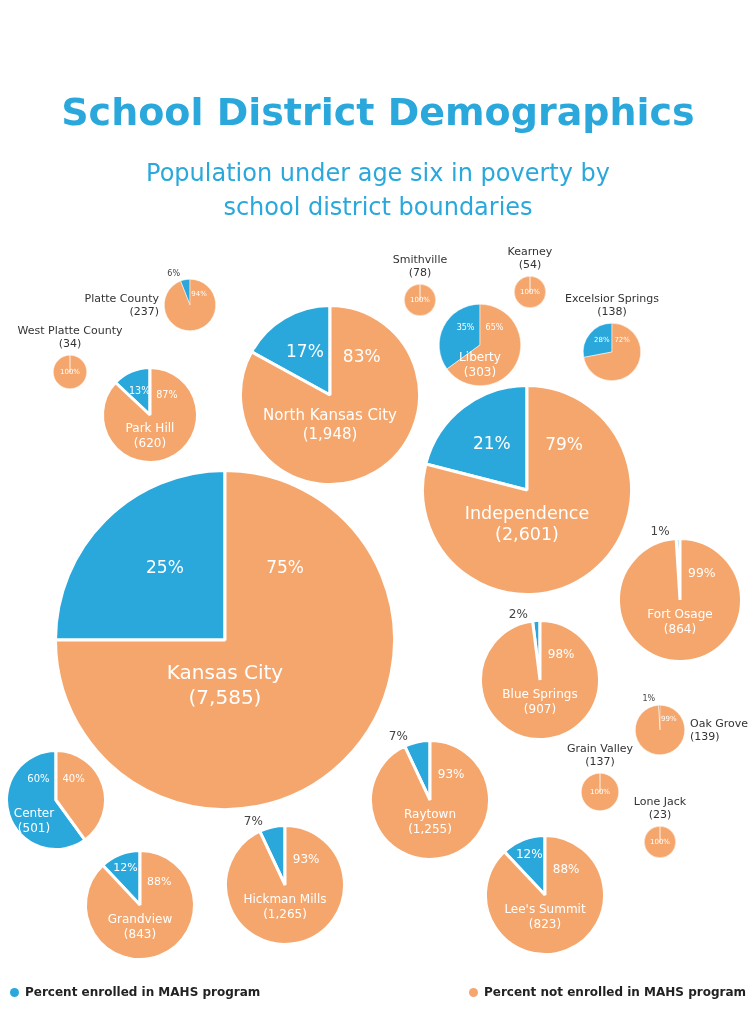 This screenshot has height=1021, width=756. Describe the element at coordinates (285, 567) in the screenshot. I see `data-label: 75%` at that location.